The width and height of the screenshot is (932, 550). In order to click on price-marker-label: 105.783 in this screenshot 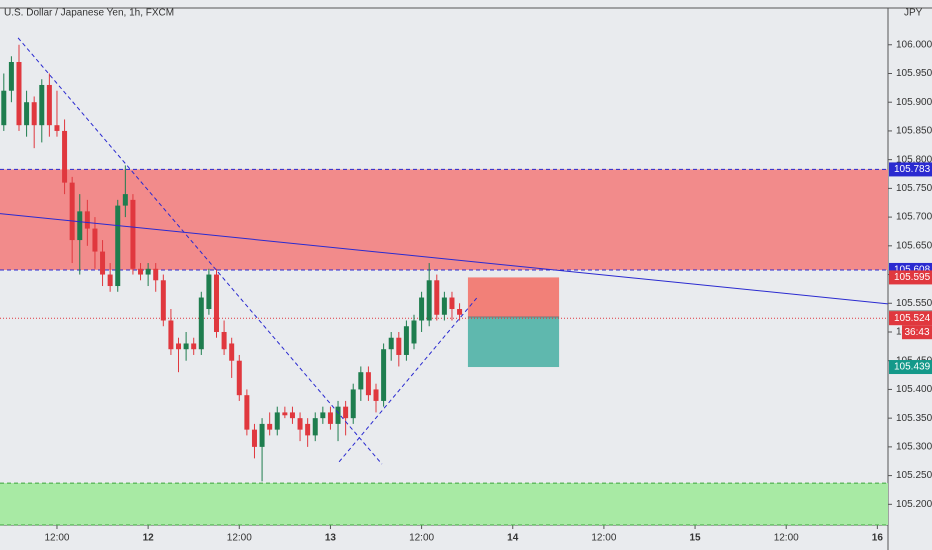, I will do `click(912, 169)`.